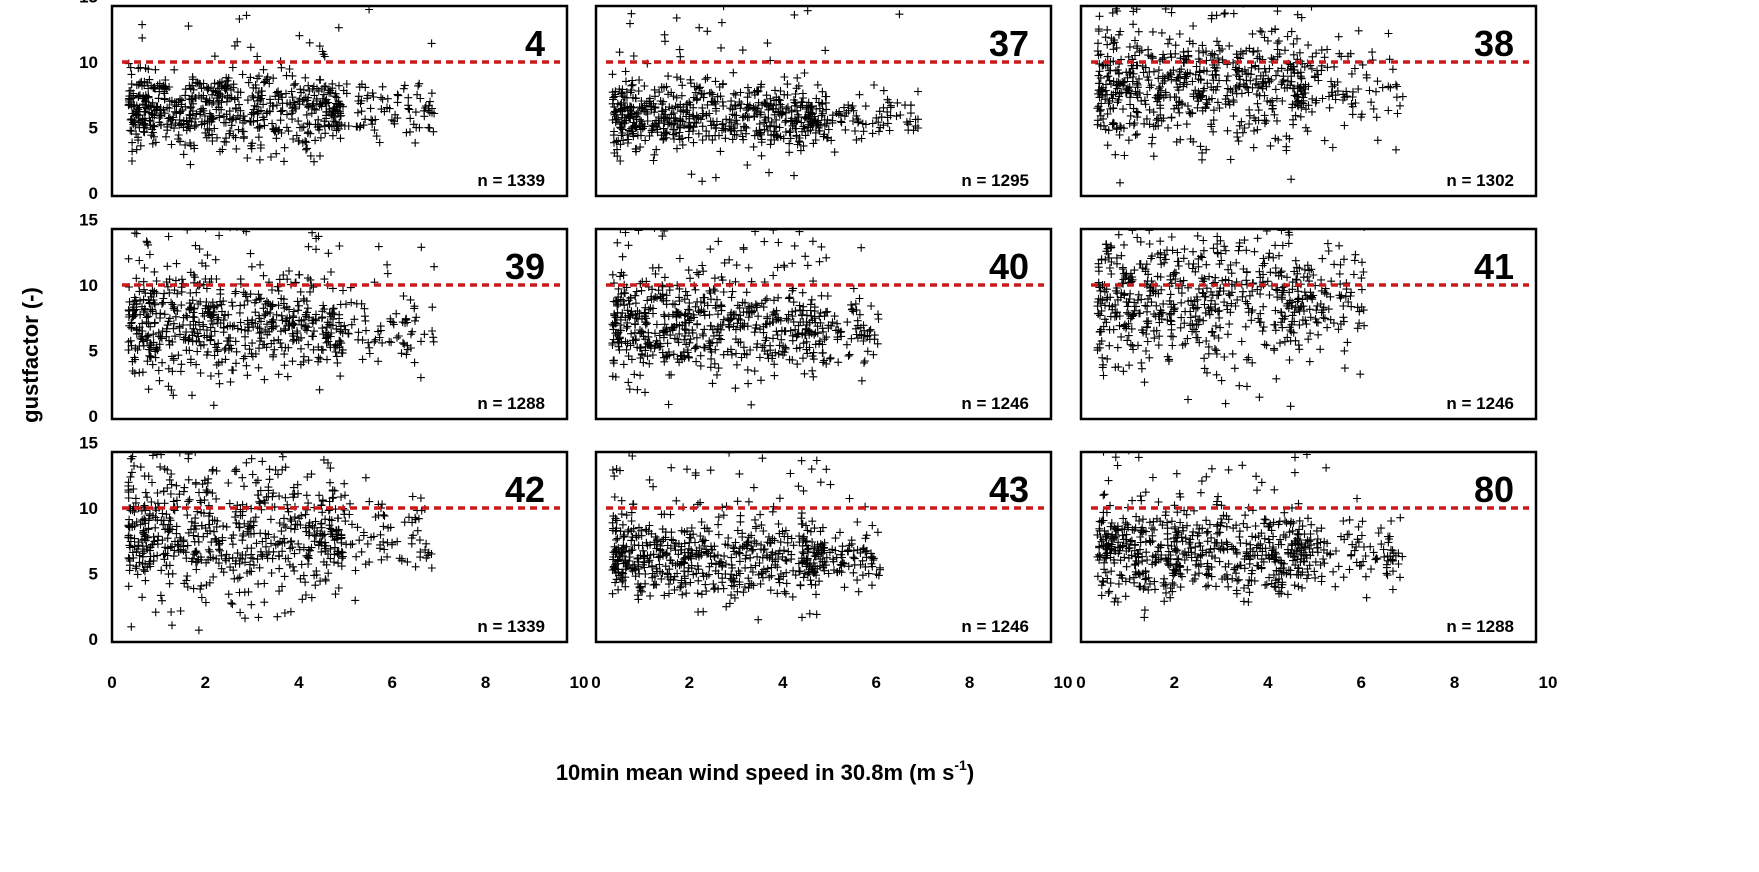 This screenshot has height=872, width=1759. What do you see at coordinates (30, 355) in the screenshot?
I see `y-axis-title: gustfactor (-)` at bounding box center [30, 355].